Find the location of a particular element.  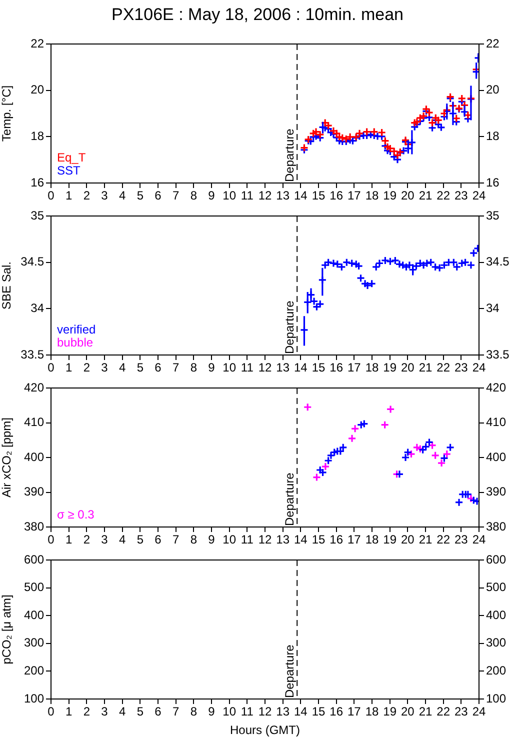

x-tick-label: 16 is located at coordinates (337, 195).